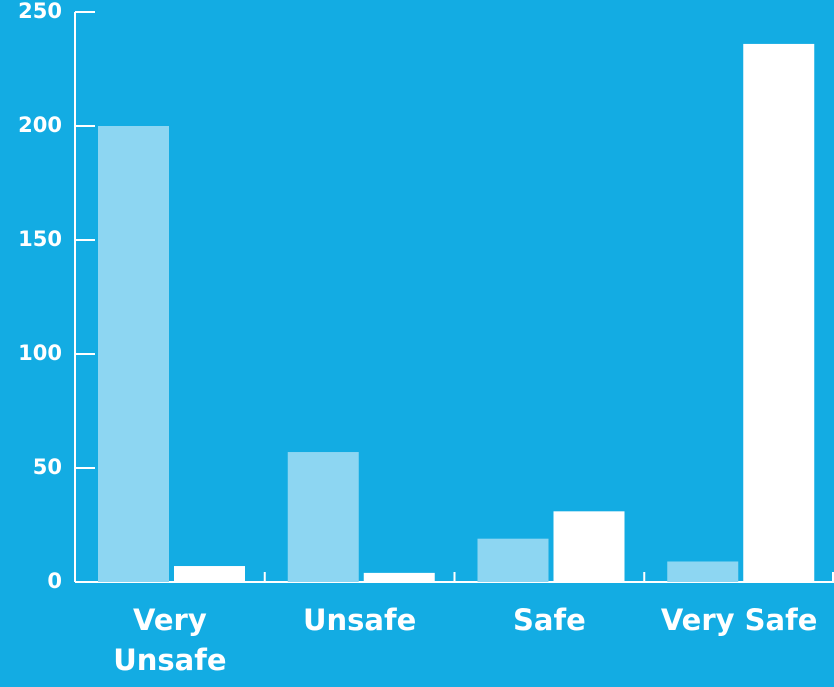 Image resolution: width=834 pixels, height=687 pixels. Describe the element at coordinates (40, 125) in the screenshot. I see `y-tick-label: 200` at that location.